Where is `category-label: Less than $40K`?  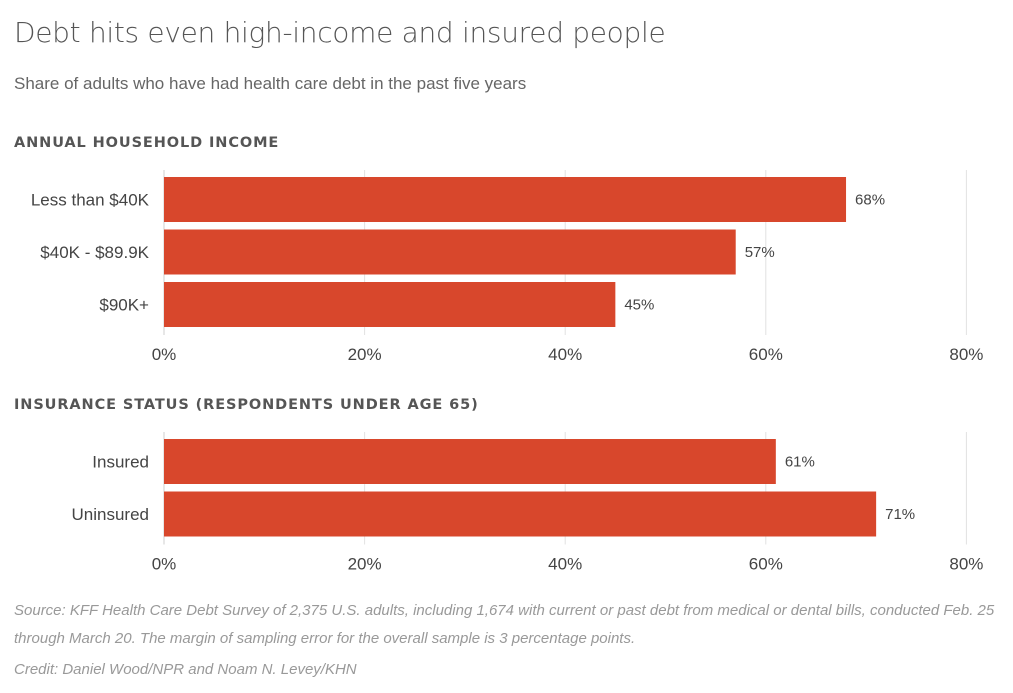
category-label: Less than $40K is located at coordinates (90, 200).